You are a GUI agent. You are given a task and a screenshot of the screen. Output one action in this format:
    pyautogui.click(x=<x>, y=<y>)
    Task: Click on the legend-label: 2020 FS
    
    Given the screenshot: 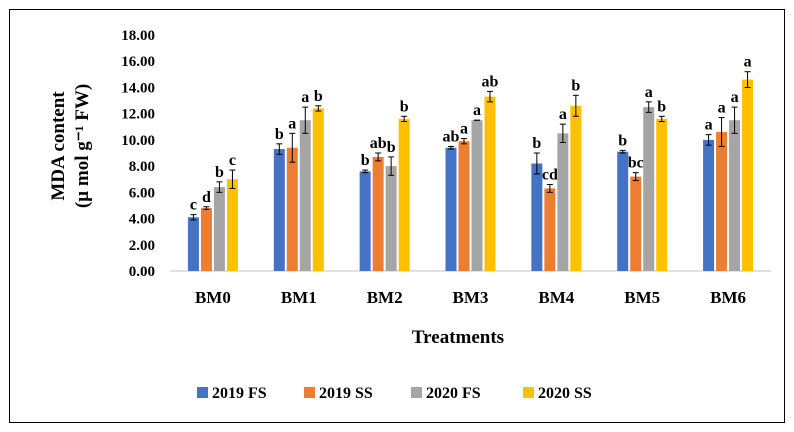 What is the action you would take?
    pyautogui.click(x=453, y=393)
    